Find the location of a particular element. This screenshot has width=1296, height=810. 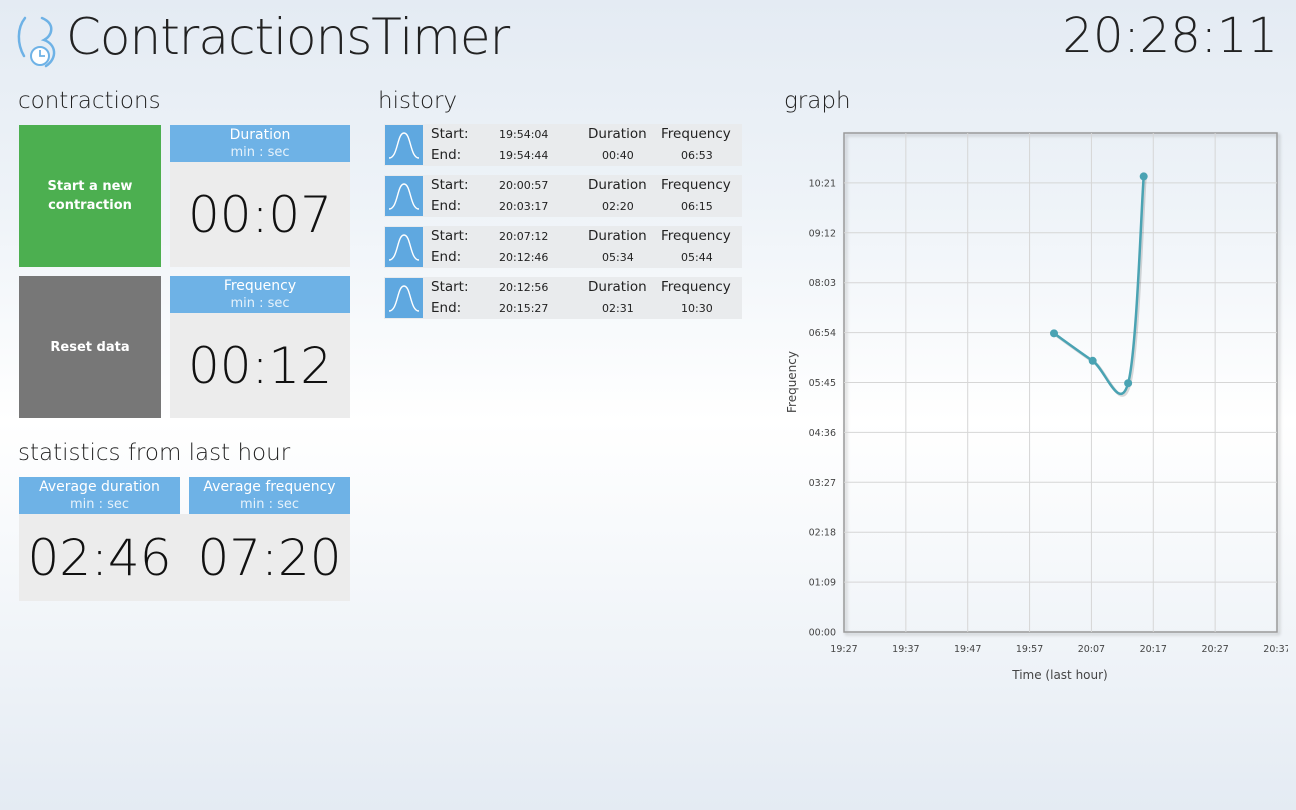

start-button-label: Start a new contraction is located at coordinates (90, 196).